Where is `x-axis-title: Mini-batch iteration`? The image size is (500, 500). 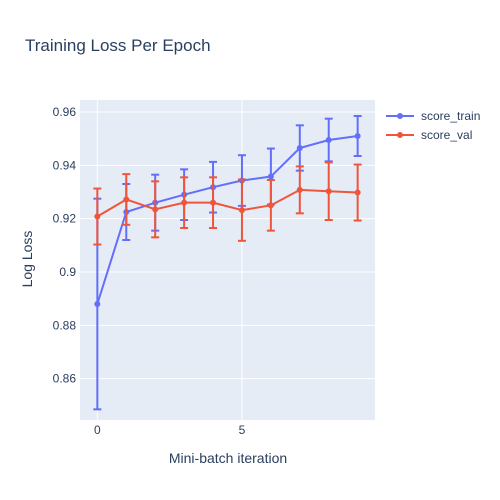 x-axis-title: Mini-batch iteration is located at coordinates (228, 458).